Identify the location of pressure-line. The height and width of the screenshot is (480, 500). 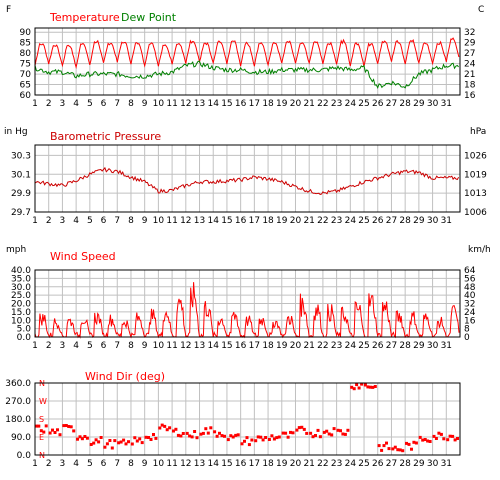
(247, 180).